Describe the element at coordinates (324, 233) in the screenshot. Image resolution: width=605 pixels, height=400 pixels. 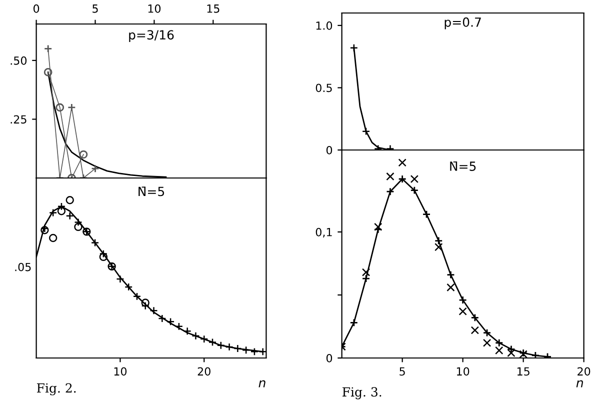
I see `y-tick-label: 0,1` at that location.